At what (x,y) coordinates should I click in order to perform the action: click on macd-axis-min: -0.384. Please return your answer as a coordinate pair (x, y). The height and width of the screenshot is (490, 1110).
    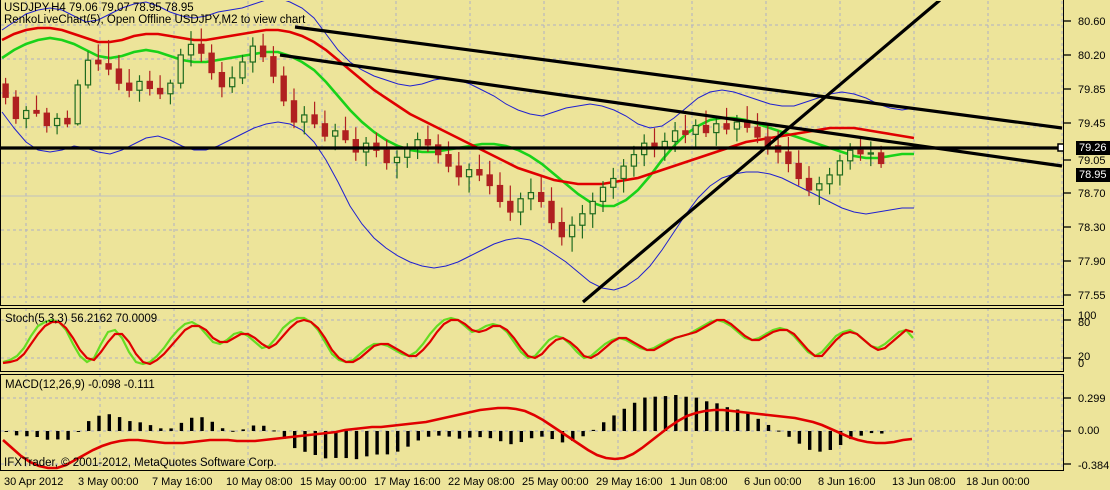
    Looking at the image, I should click on (1094, 466).